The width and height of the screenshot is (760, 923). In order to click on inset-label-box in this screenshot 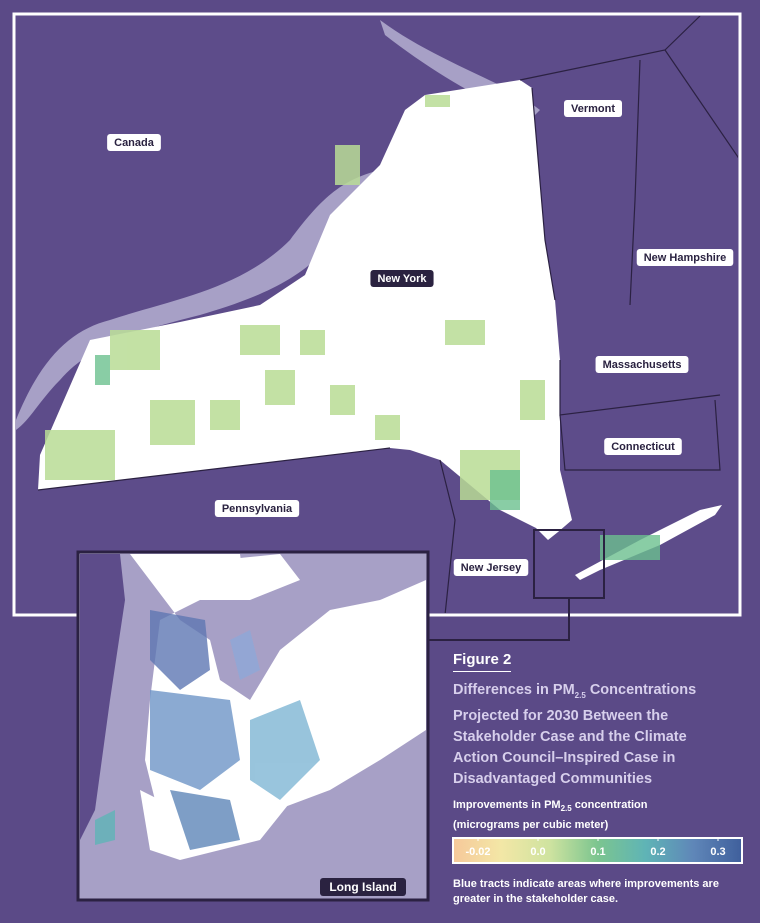, I will do `click(363, 887)`.